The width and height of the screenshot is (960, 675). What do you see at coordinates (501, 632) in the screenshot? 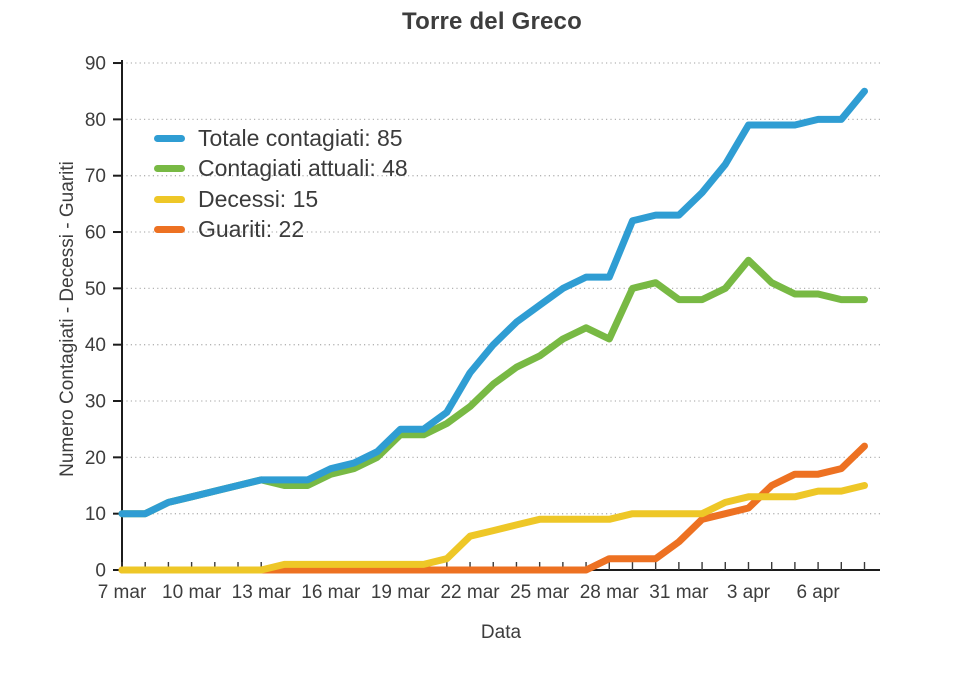
I see `x-axis-title: Data` at bounding box center [501, 632].